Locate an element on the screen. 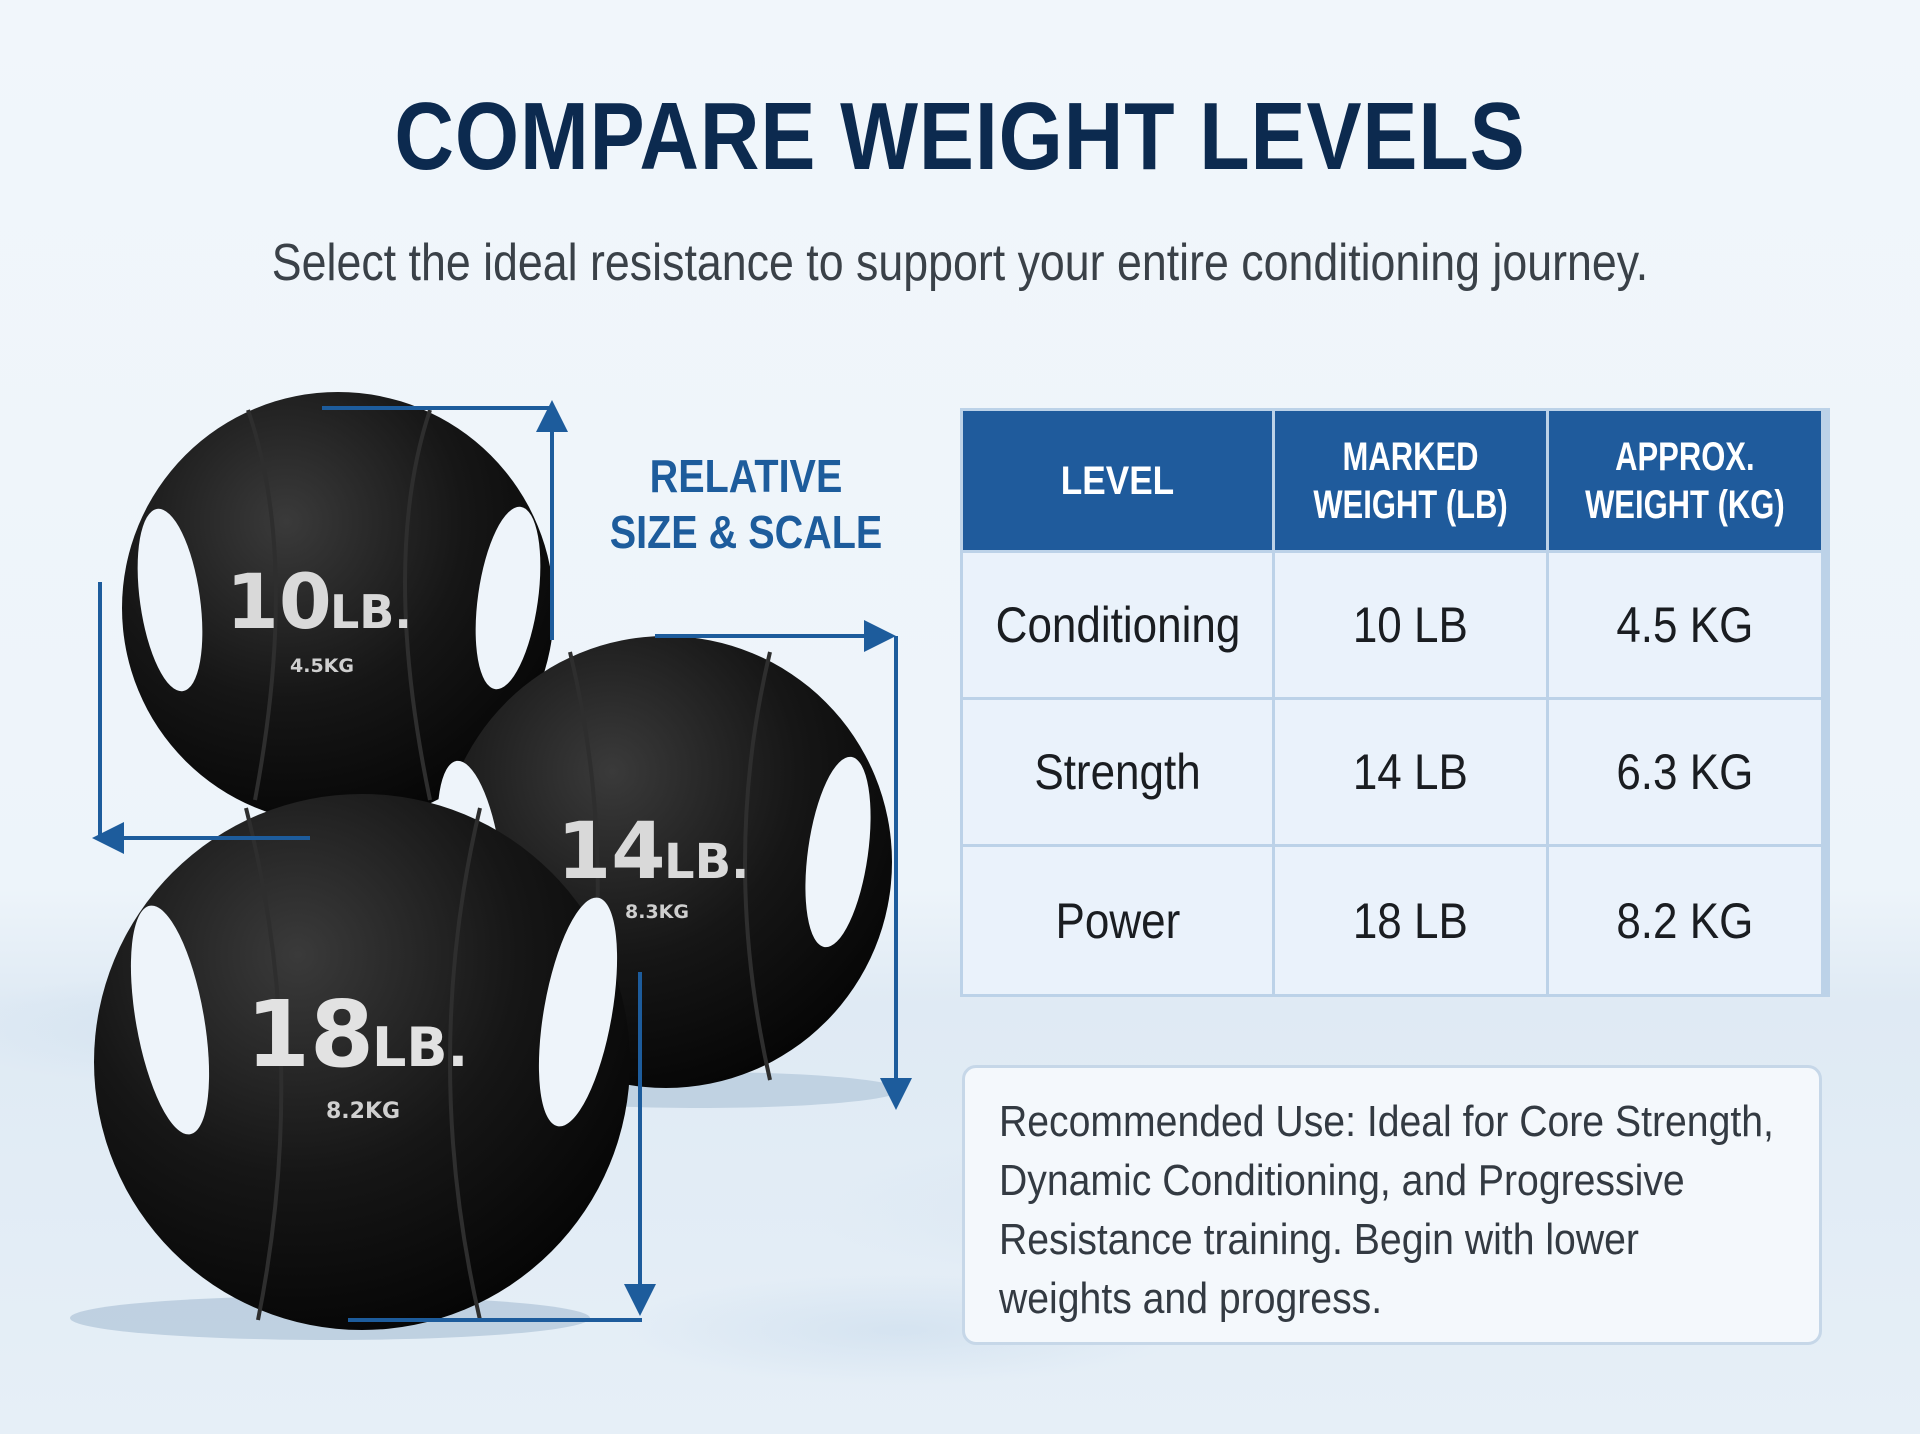 The image size is (1920, 1434). cell-level: Power is located at coordinates (1119, 920).